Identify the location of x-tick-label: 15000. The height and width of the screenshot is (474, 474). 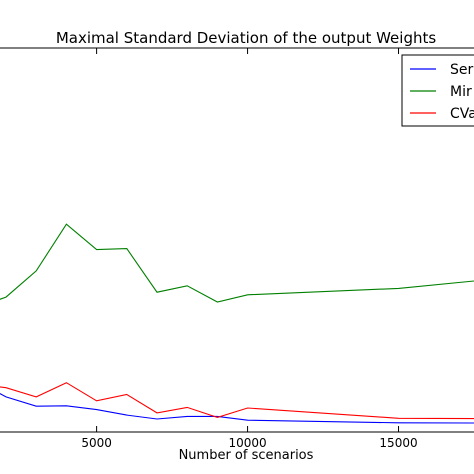
(398, 443).